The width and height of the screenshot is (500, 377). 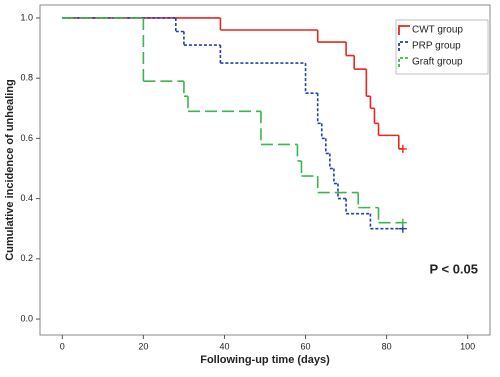 I want to click on legend-label: Graft group, so click(x=437, y=62).